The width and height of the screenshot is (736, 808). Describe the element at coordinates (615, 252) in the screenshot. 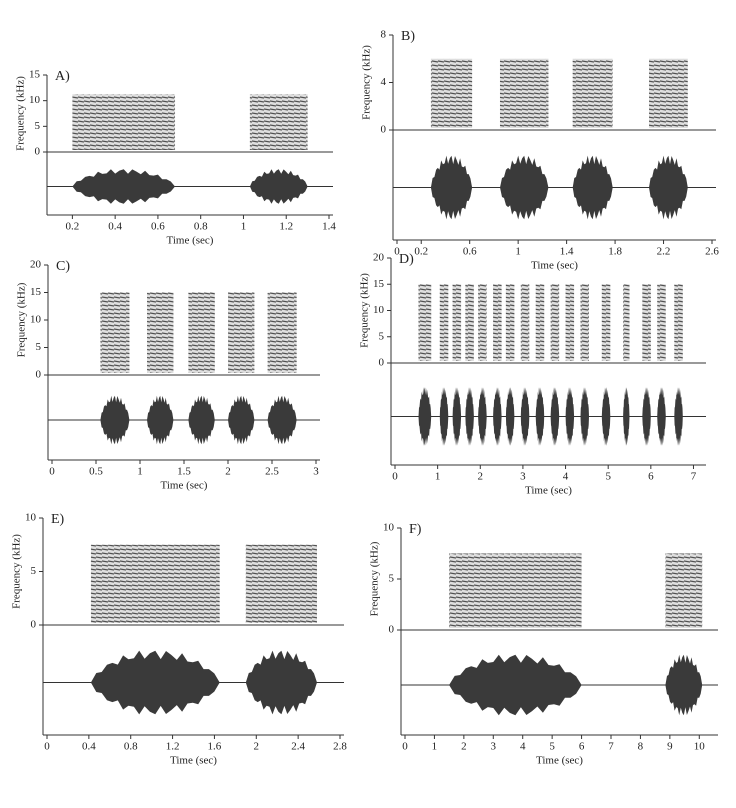

I see `x-tick-label: 1.8` at that location.